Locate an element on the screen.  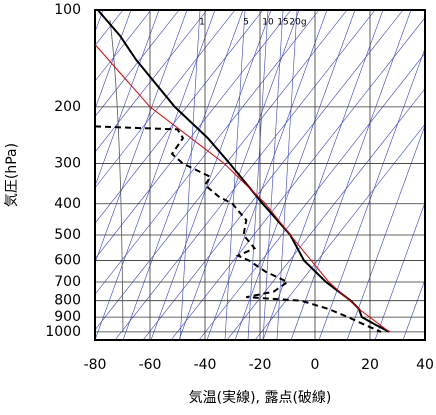
x-tick-label: 40 is located at coordinates (425, 365).